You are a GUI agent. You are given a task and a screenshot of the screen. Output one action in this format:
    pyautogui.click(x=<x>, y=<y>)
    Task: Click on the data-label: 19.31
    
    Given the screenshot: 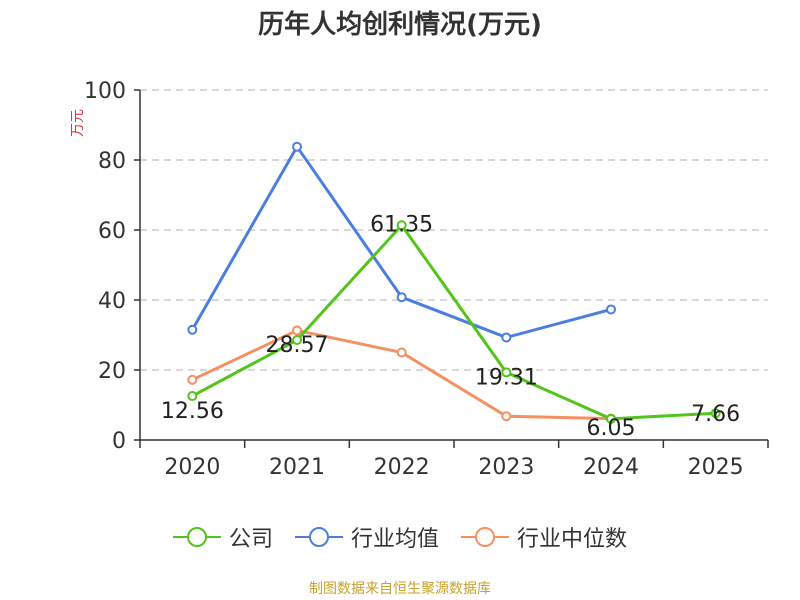 What is the action you would take?
    pyautogui.click(x=506, y=377)
    